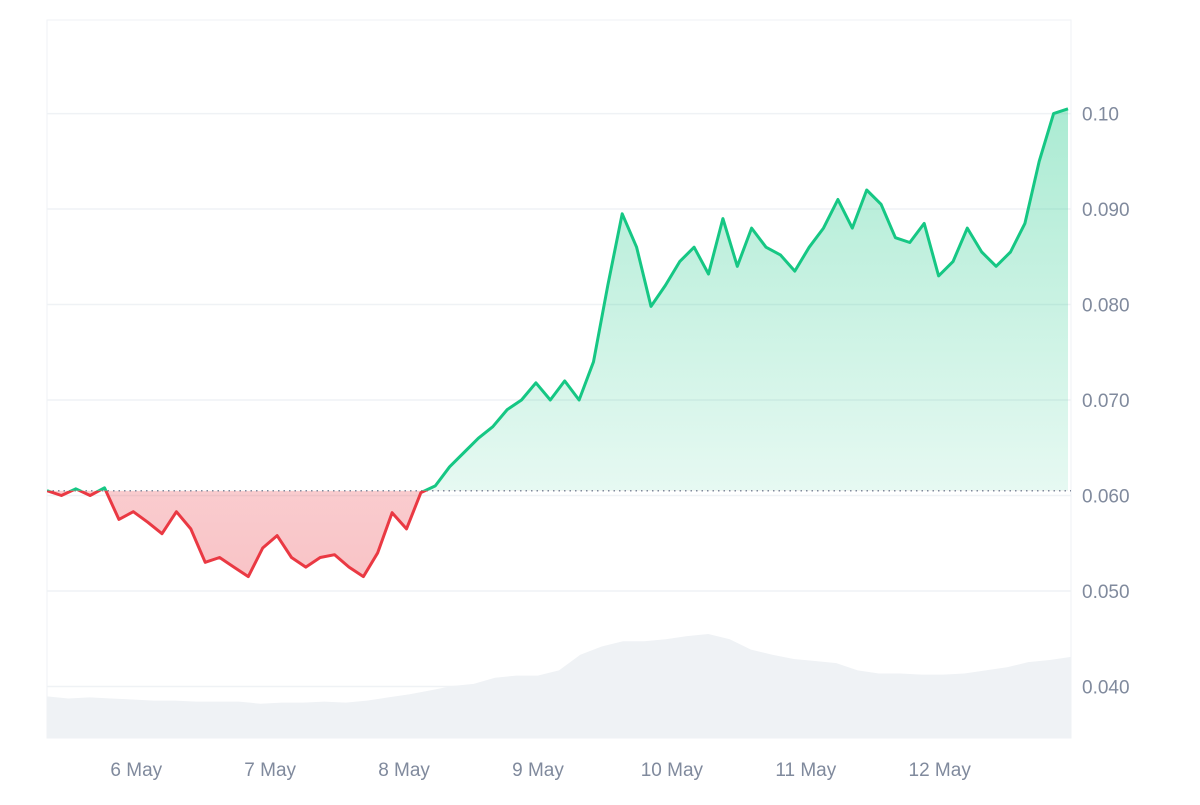 This screenshot has width=1200, height=805. I want to click on x-tick-label: 7 May, so click(270, 770).